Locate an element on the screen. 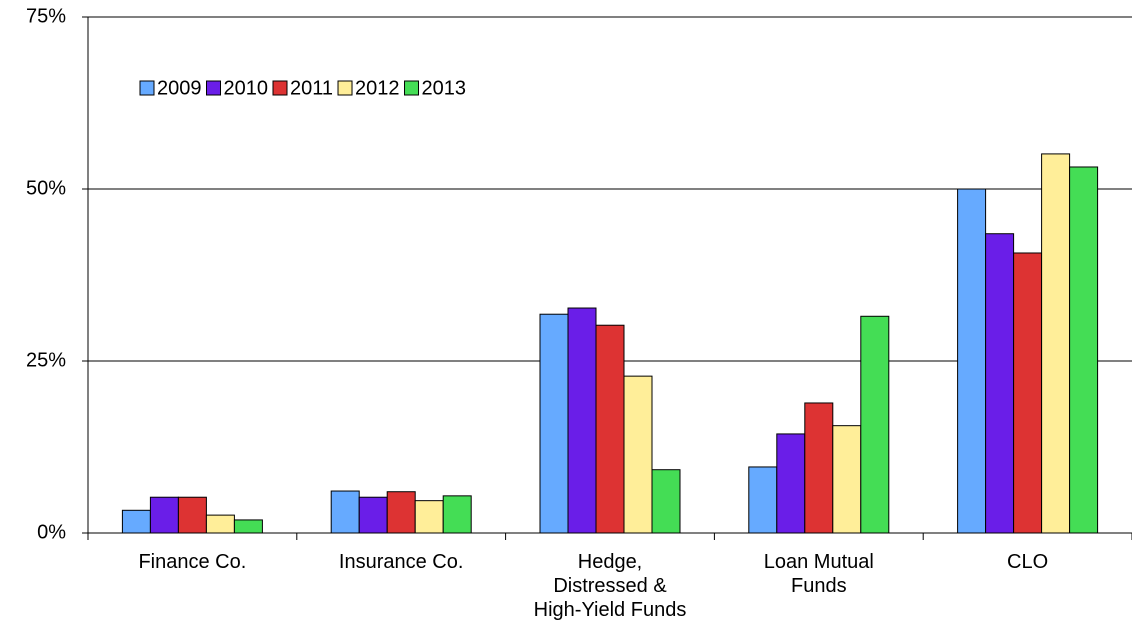 This screenshot has height=640, width=1132. x-tick-label: Insurance Co. is located at coordinates (401, 562).